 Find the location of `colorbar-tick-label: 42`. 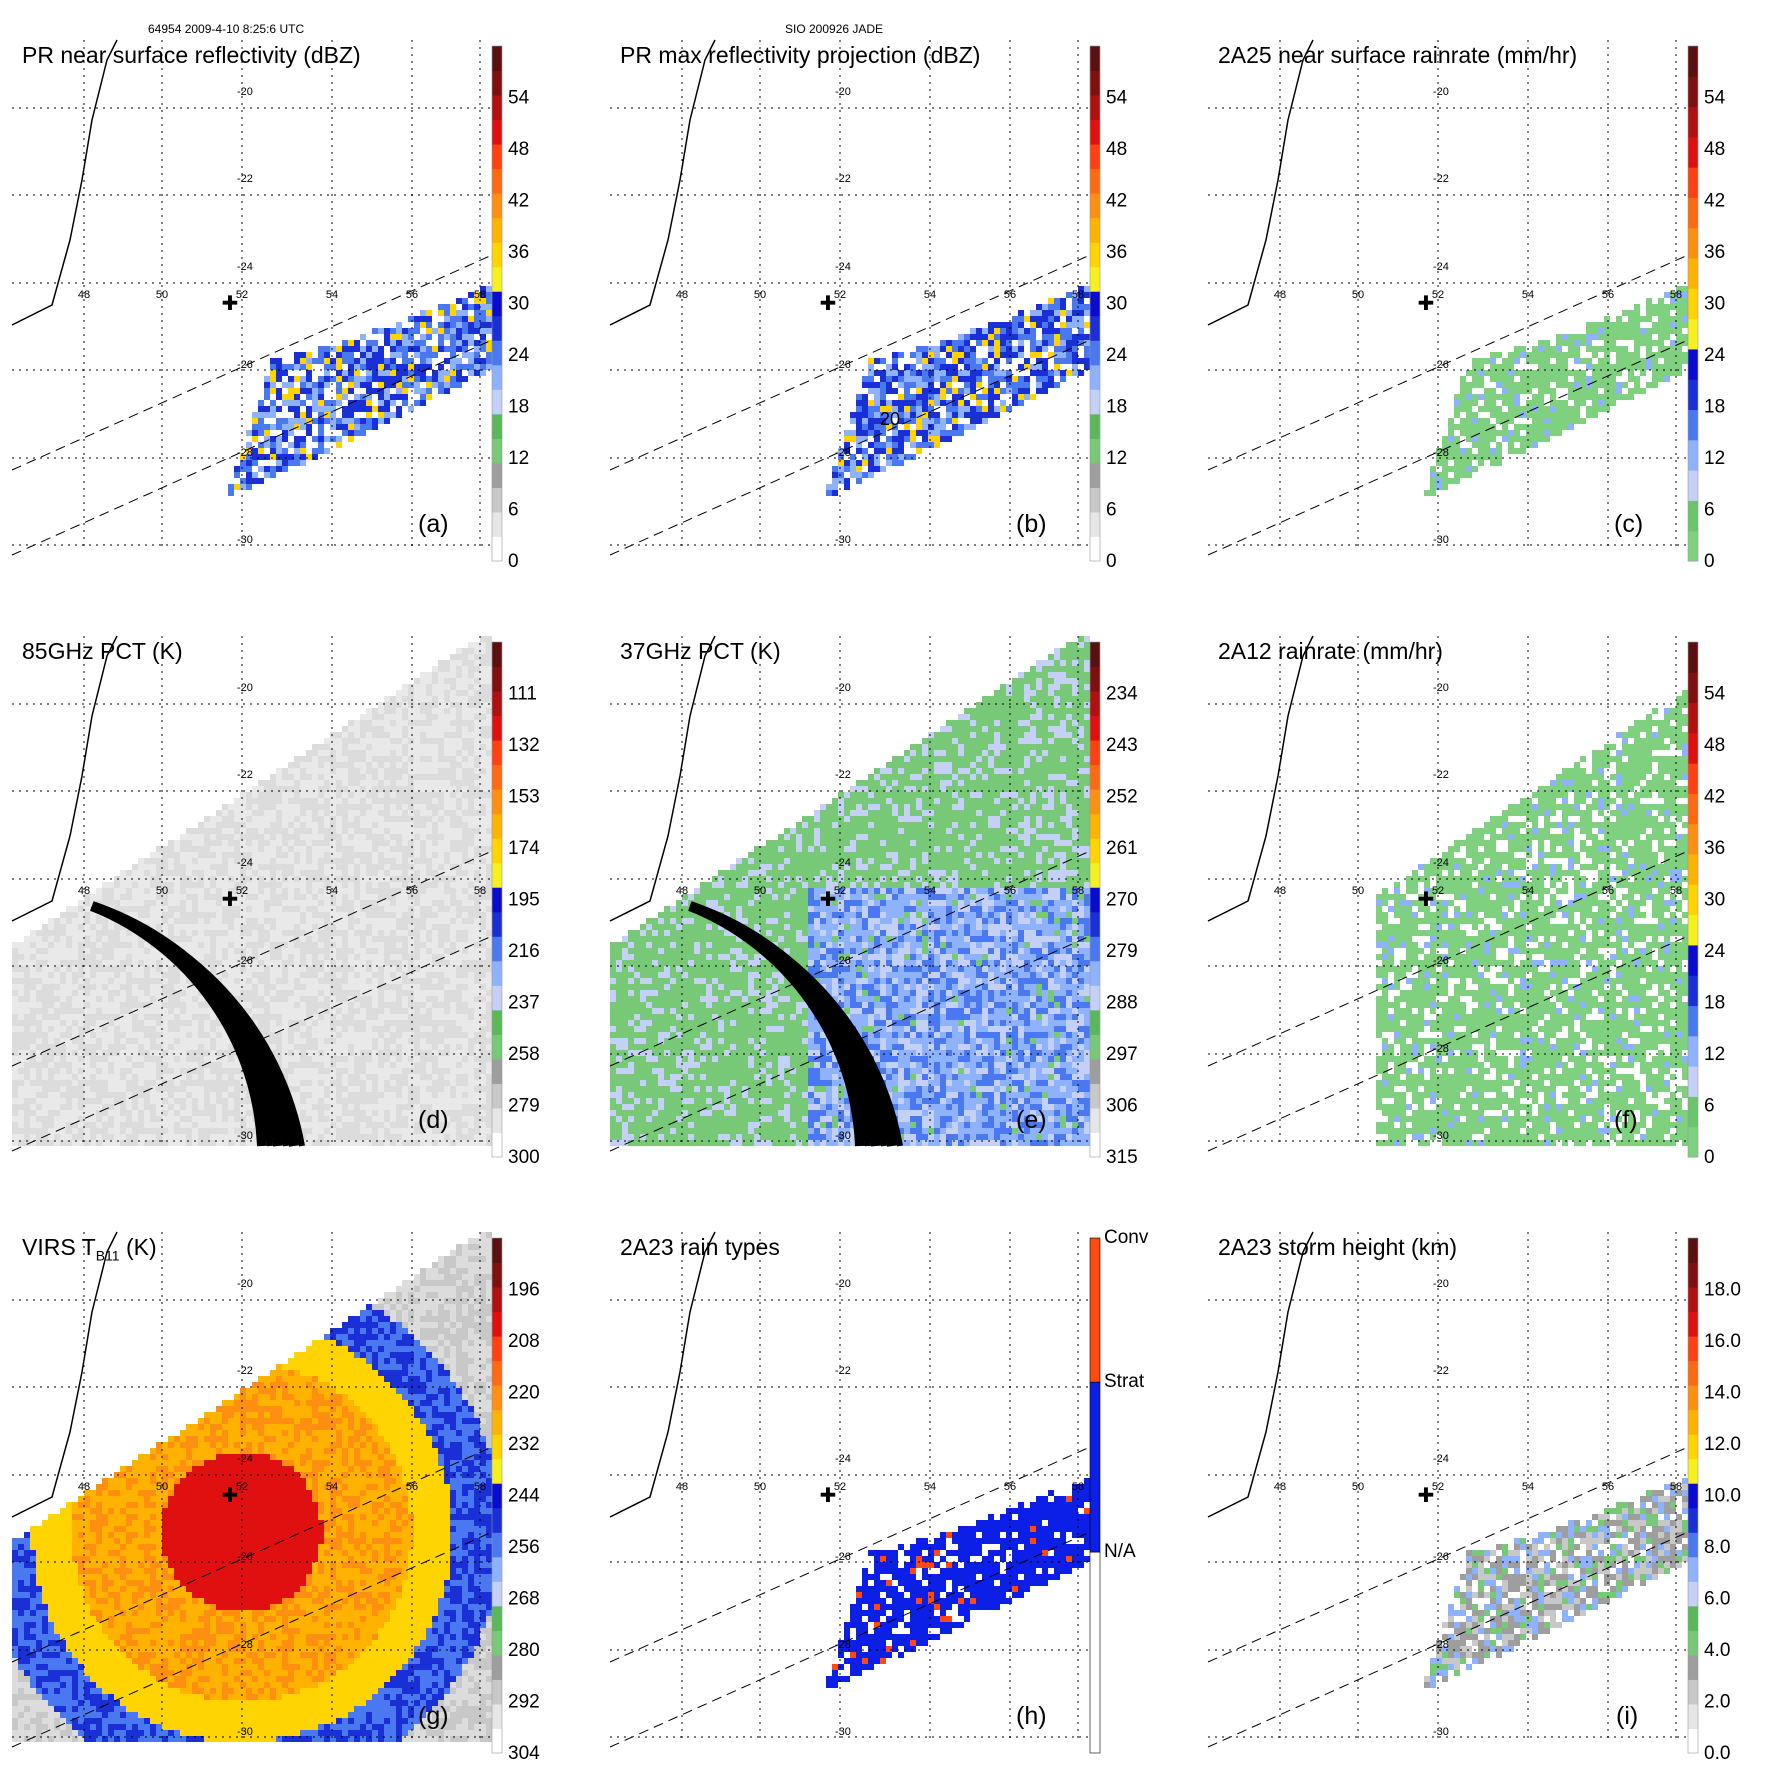

colorbar-tick-label: 42 is located at coordinates (1714, 201).